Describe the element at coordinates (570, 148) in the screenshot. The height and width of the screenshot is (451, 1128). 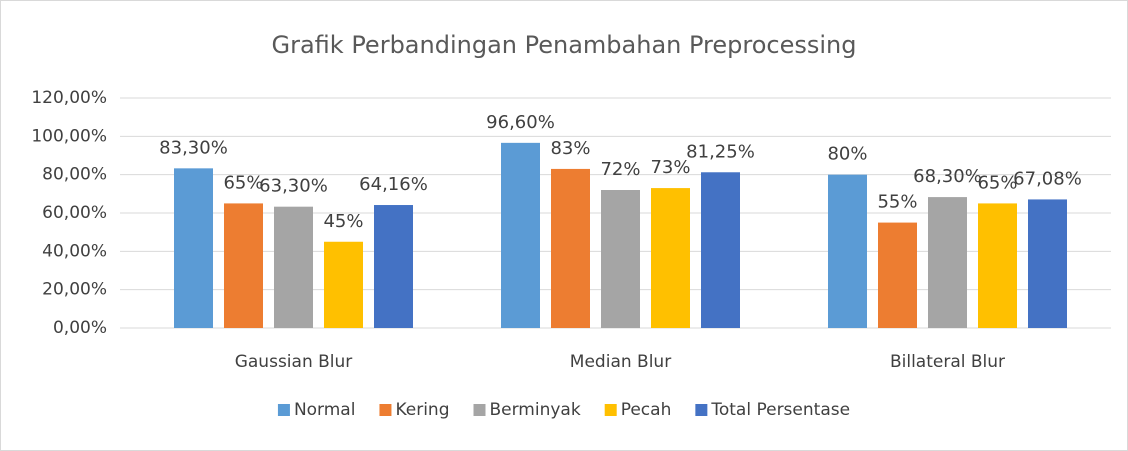
I see `value-label: 83%` at that location.